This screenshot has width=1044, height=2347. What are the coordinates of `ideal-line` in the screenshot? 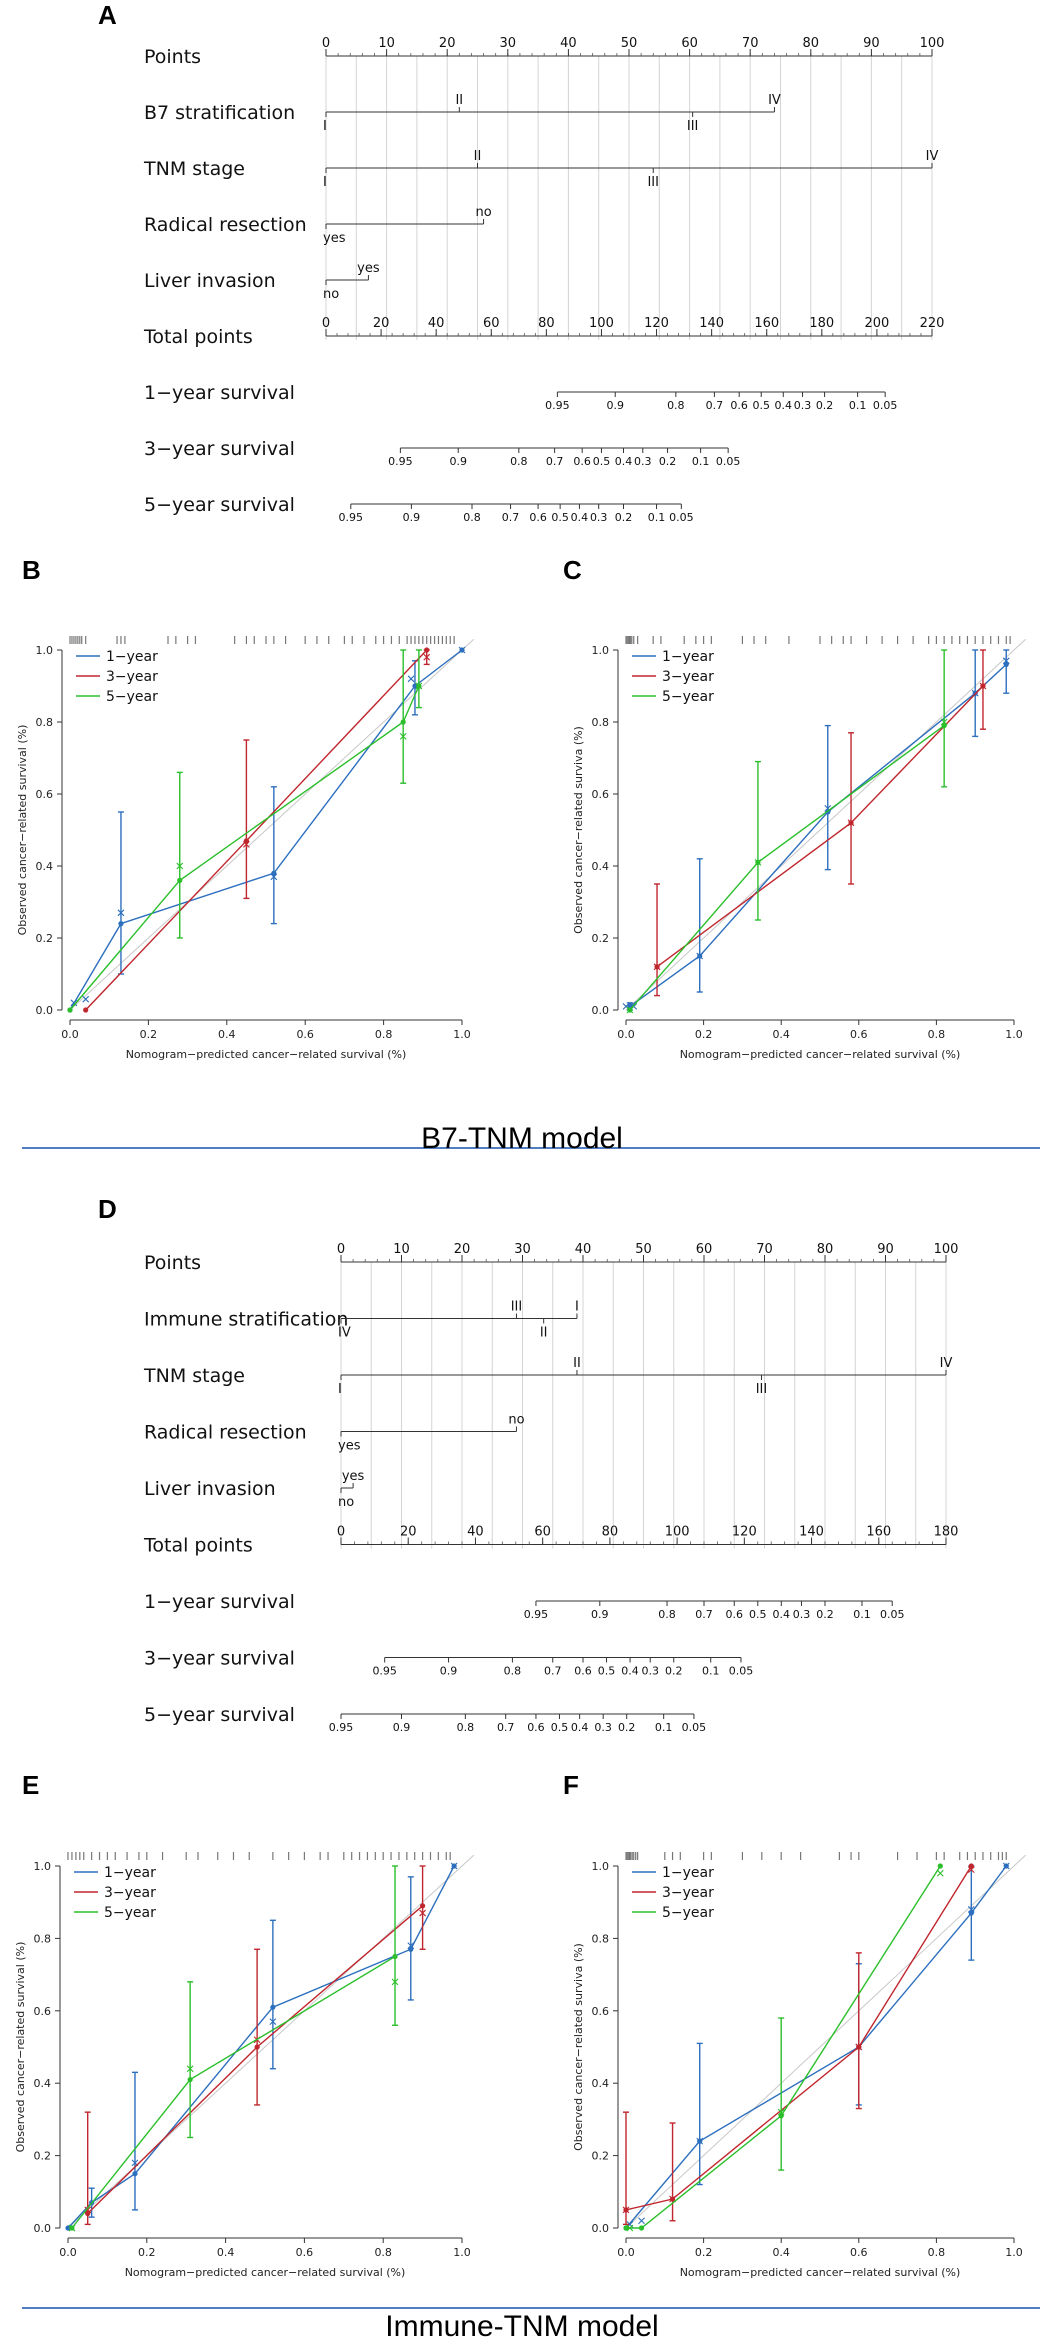 It's located at (825, 824).